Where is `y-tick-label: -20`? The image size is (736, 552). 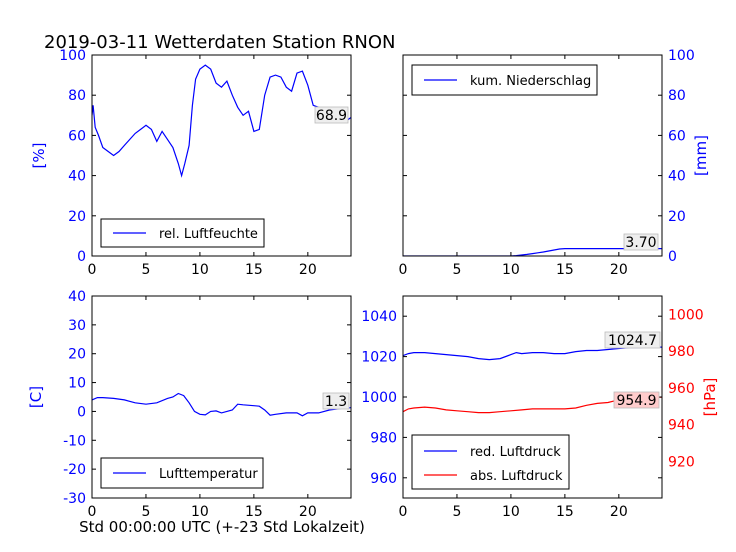 y-tick-label: -20 is located at coordinates (74, 470).